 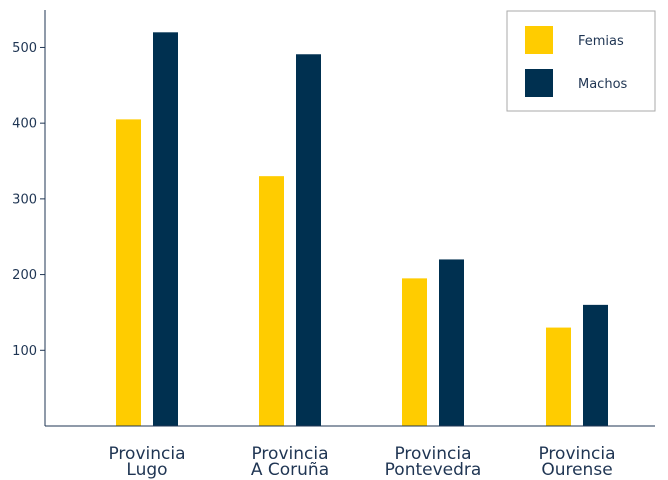 I want to click on x-tick-label-line: Ourense, so click(x=576, y=470).